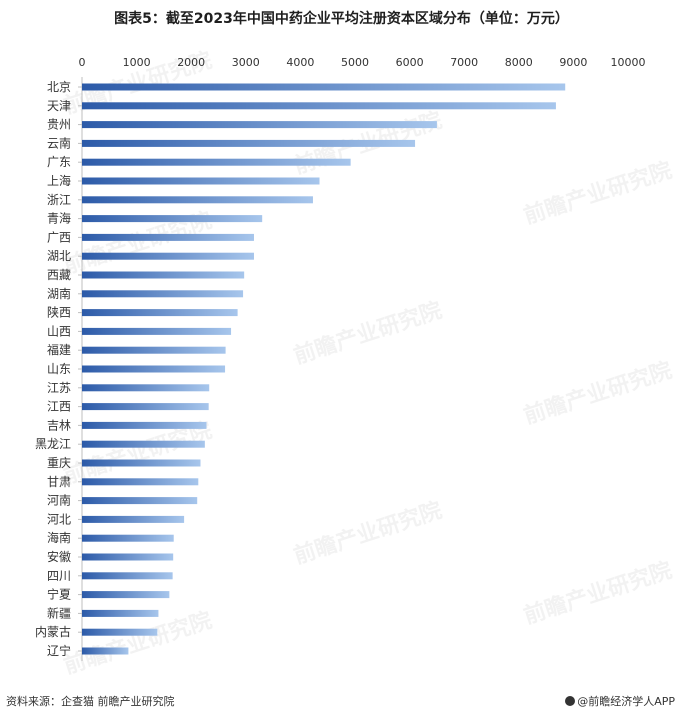  What do you see at coordinates (626, 701) in the screenshot?
I see `brand-text: @前瞻经济学人APP` at bounding box center [626, 701].